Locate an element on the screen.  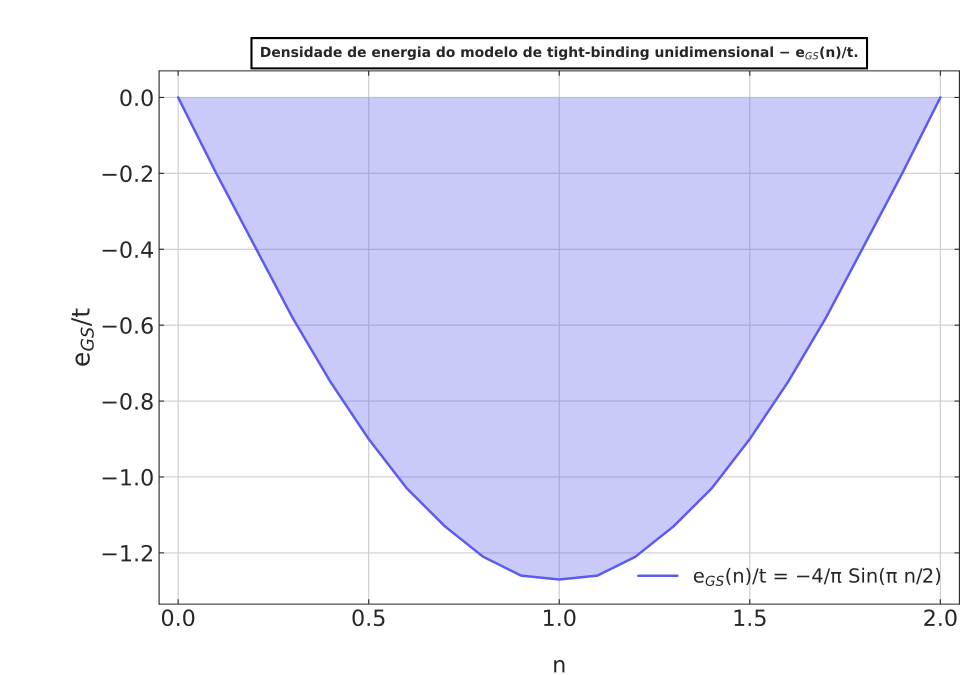
y-tick-label: −0.6 is located at coordinates (127, 325).